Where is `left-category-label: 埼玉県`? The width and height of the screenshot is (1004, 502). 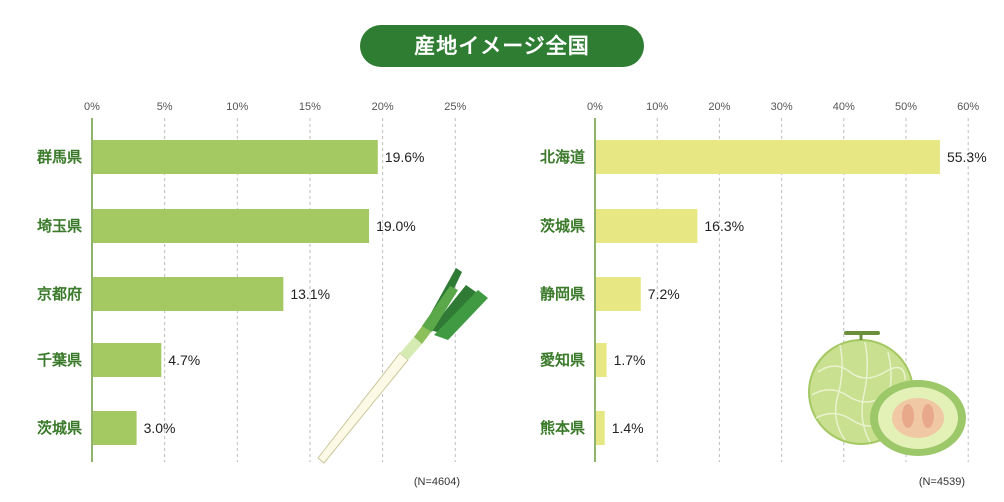
left-category-label: 埼玉県 is located at coordinates (59, 226).